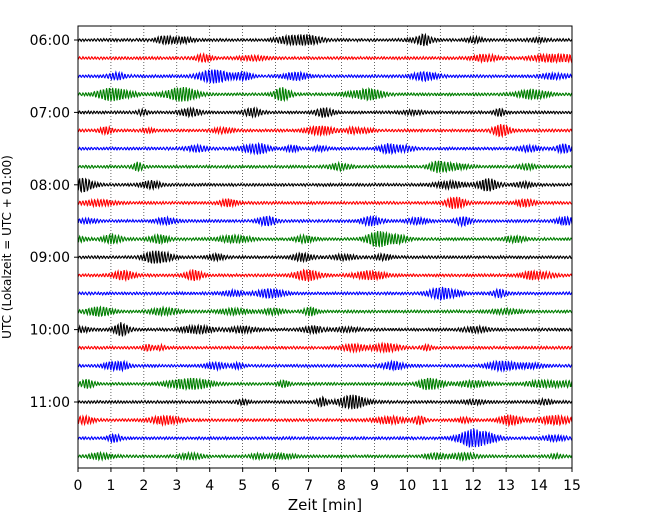 Image resolution: width=650 pixels, height=520 pixels. Describe the element at coordinates (50, 186) in the screenshot. I see `y-tick-label: 08:00` at that location.